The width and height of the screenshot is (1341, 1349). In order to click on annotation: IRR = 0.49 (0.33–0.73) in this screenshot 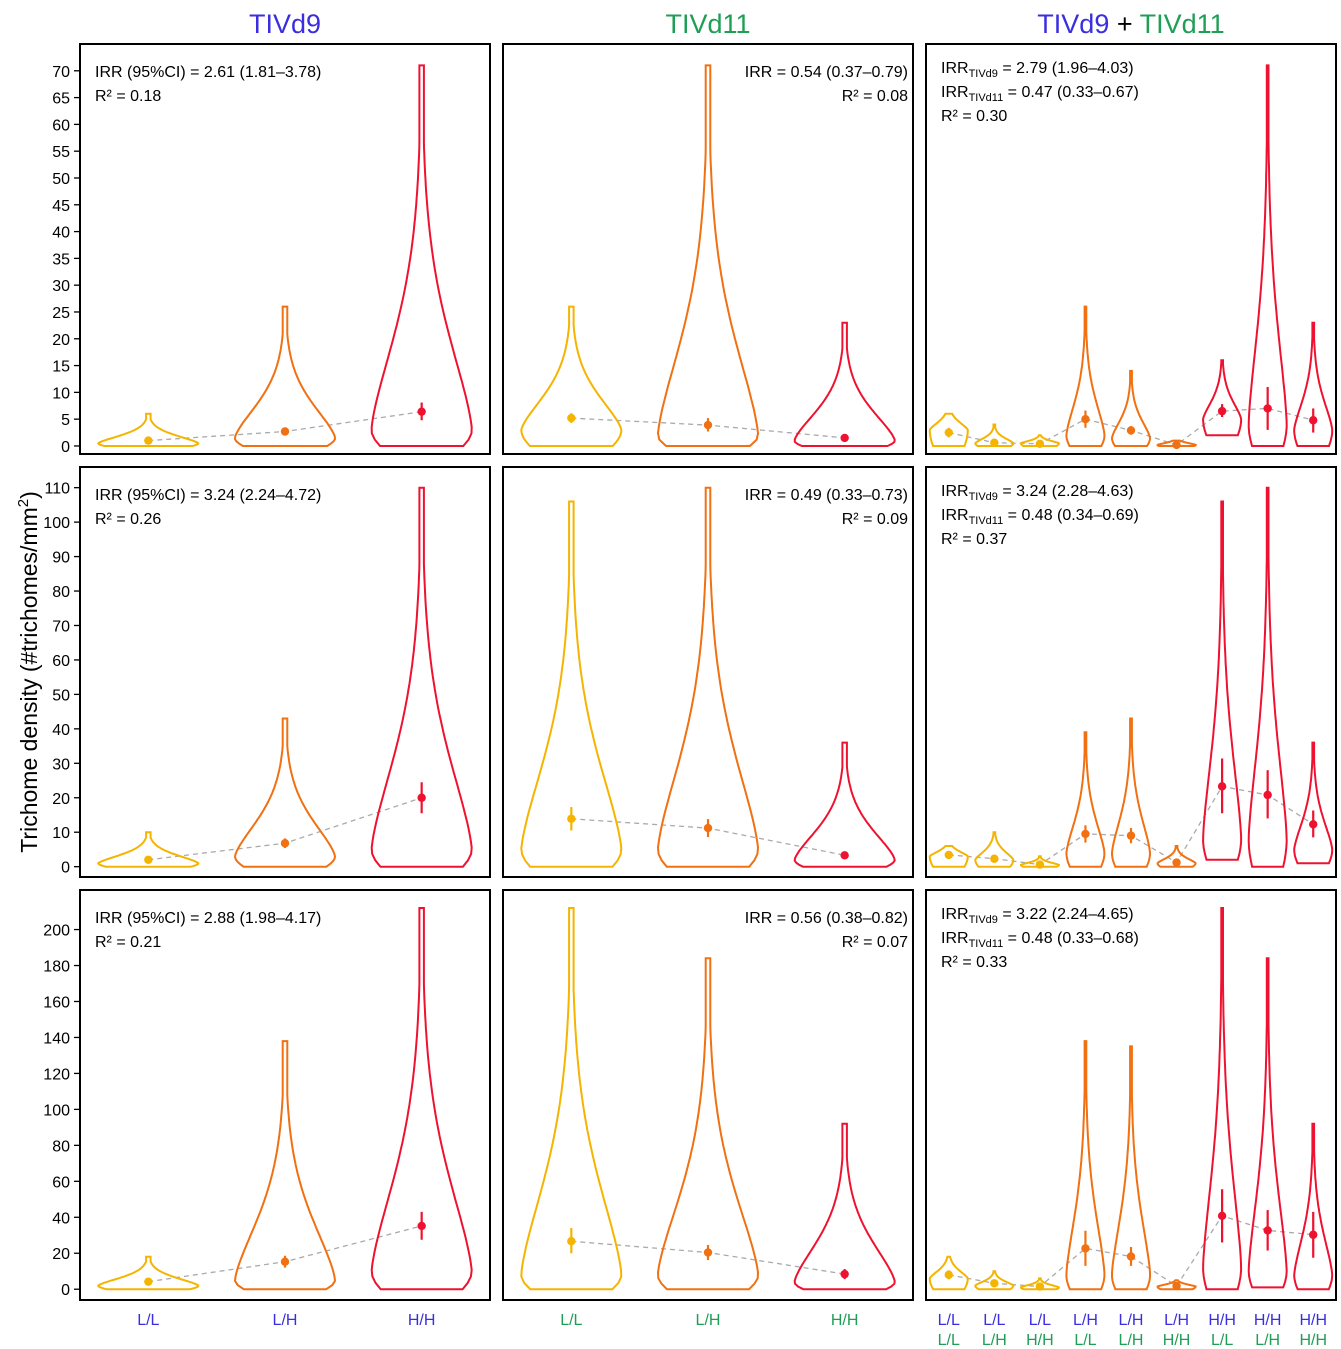, I will do `click(826, 495)`.